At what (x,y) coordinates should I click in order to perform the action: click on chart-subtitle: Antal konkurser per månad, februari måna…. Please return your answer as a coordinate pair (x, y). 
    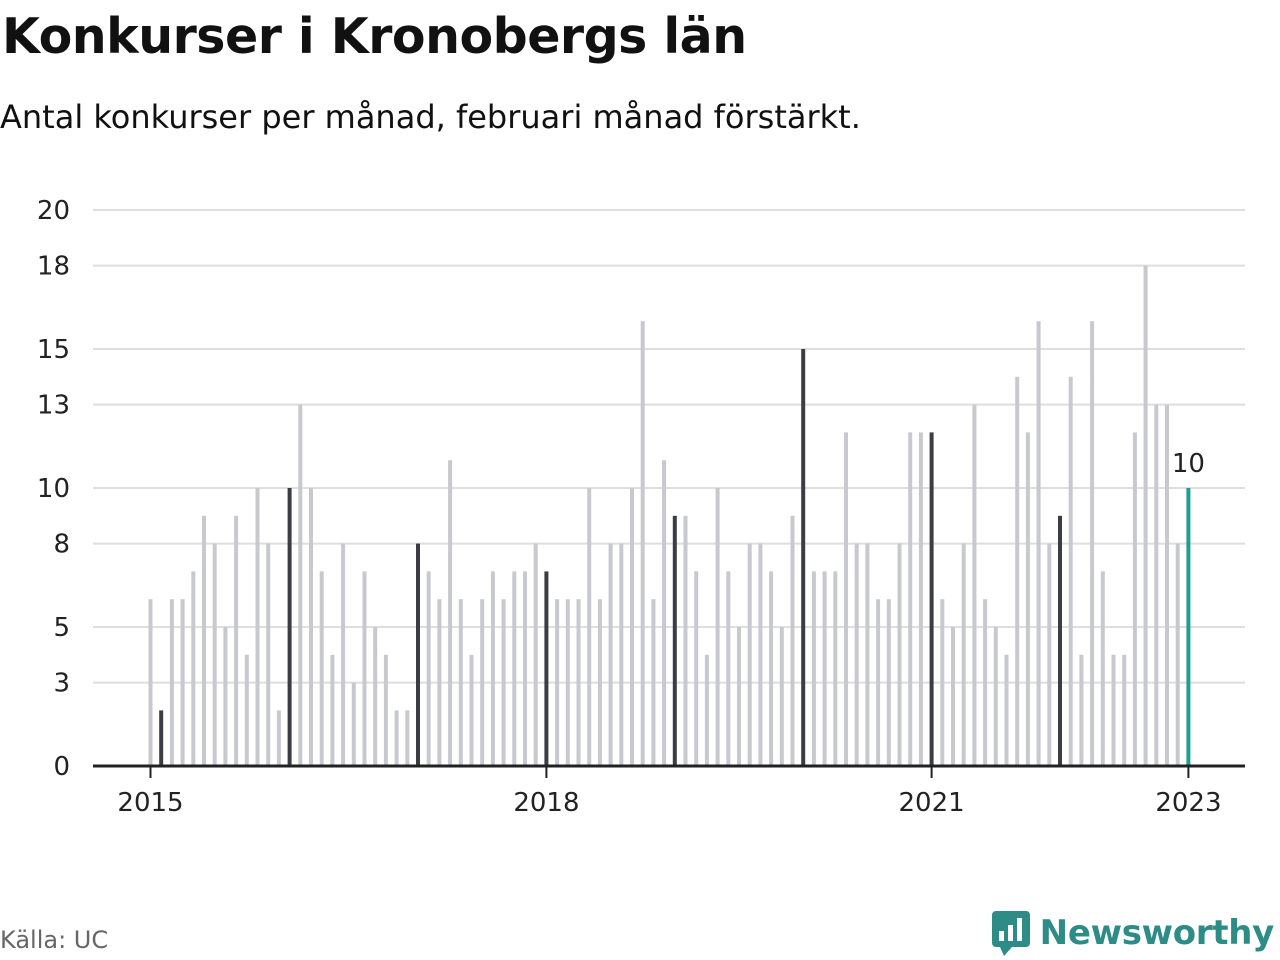
    Looking at the image, I should click on (430, 117).